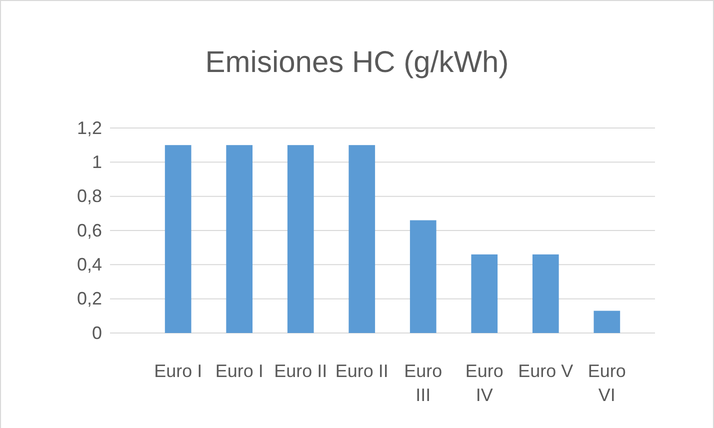  What do you see at coordinates (97, 332) in the screenshot?
I see `y-tick-label: 0` at bounding box center [97, 332].